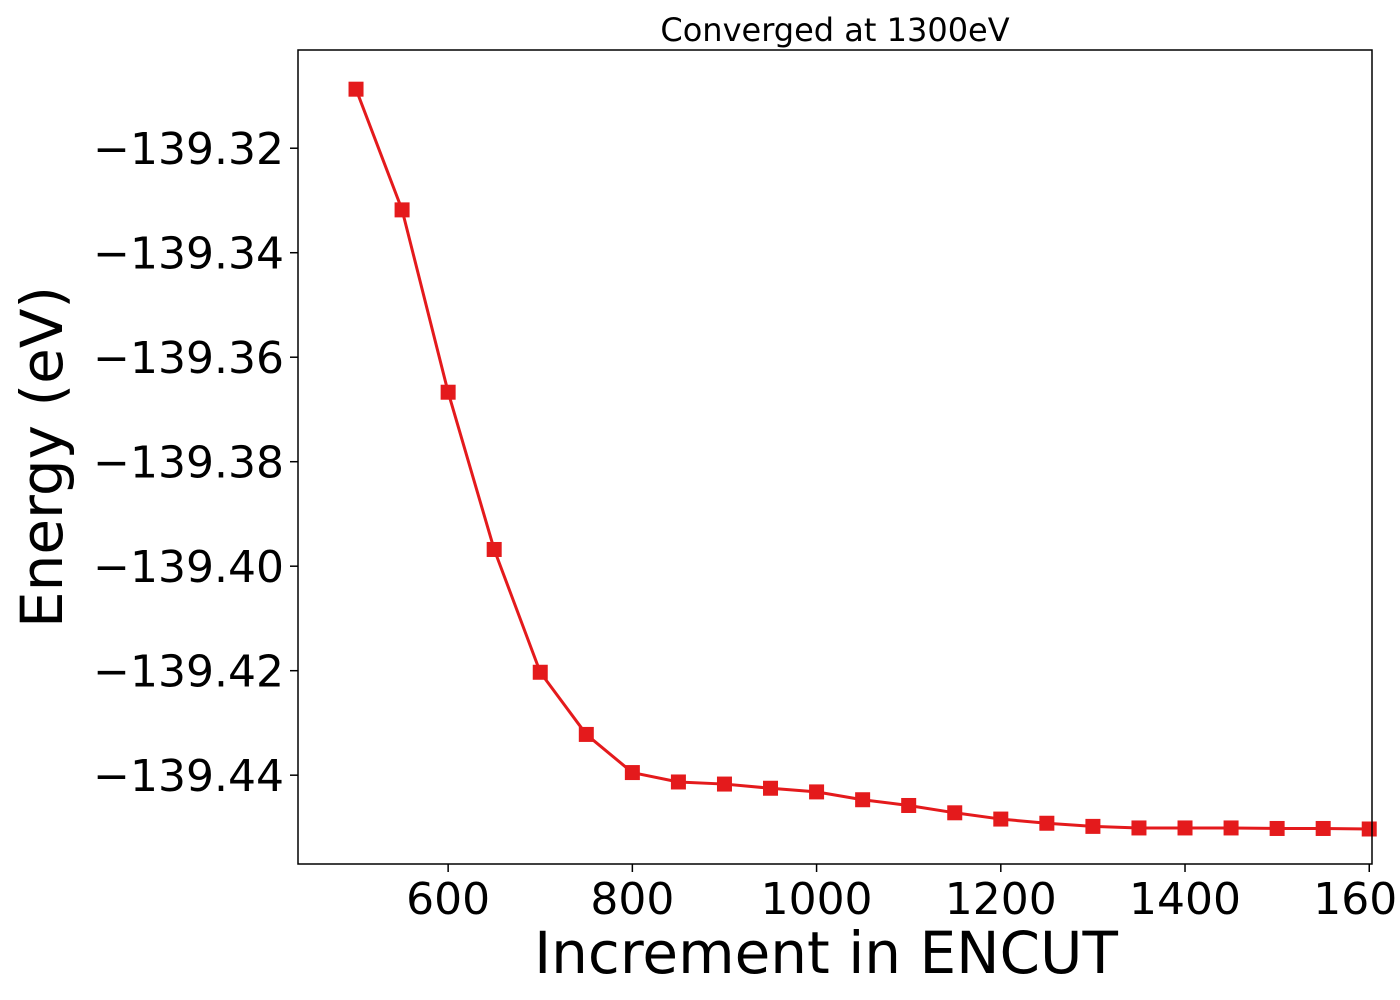  What do you see at coordinates (1185, 899) in the screenshot?
I see `x-tick-label: 1400` at bounding box center [1185, 899].